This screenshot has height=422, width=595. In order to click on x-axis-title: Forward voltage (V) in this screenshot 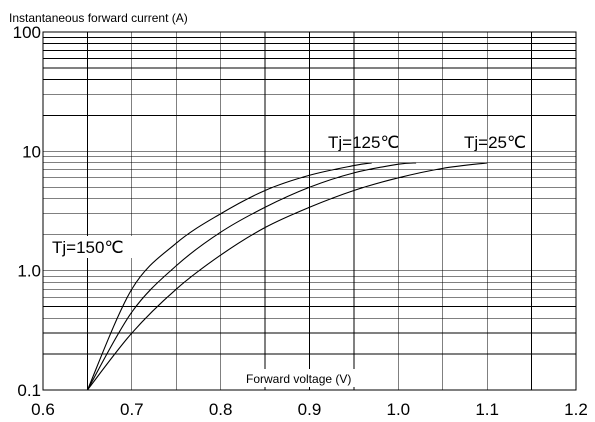, I will do `click(298, 379)`.